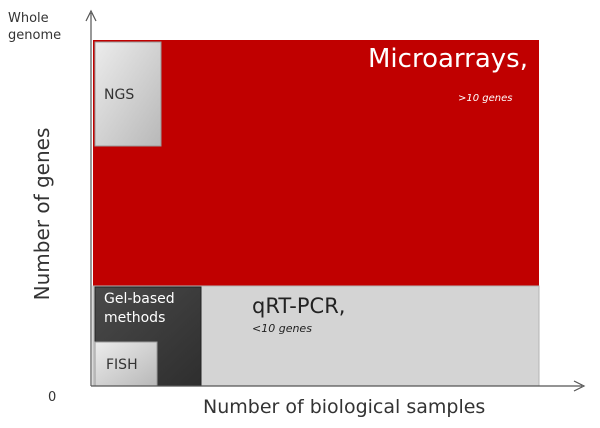 The height and width of the screenshot is (428, 600). Describe the element at coordinates (299, 306) in the screenshot. I see `qrtpcr-title: qRT-PCR,` at that location.